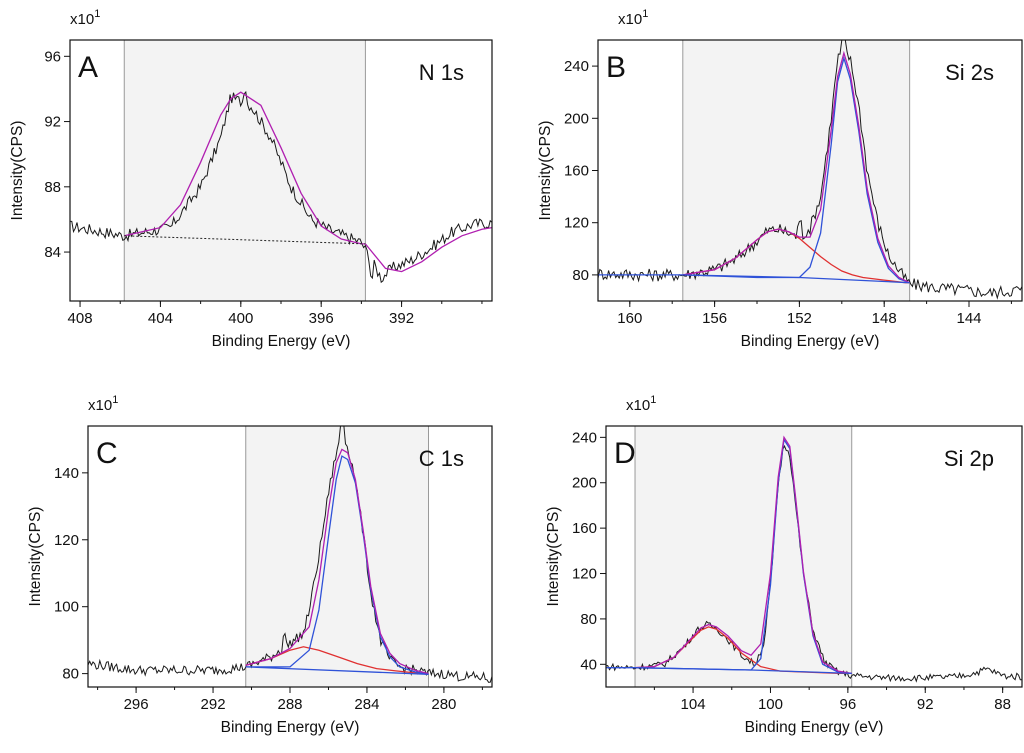  I want to click on panel-letter: B, so click(616, 67).